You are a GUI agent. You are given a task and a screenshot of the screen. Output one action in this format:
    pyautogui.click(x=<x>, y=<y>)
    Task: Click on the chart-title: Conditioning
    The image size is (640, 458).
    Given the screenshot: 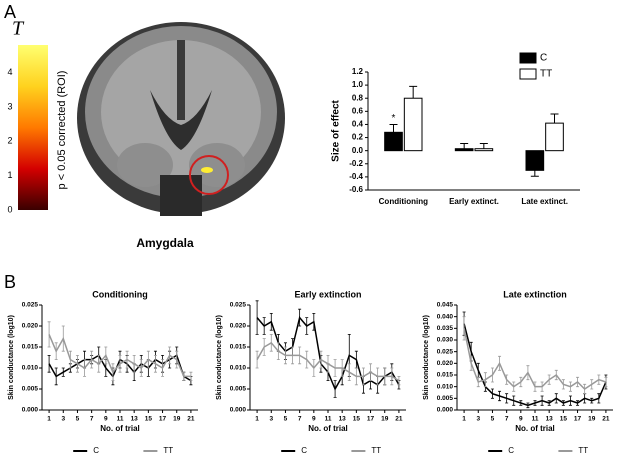 What is the action you would take?
    pyautogui.click(x=119, y=294)
    